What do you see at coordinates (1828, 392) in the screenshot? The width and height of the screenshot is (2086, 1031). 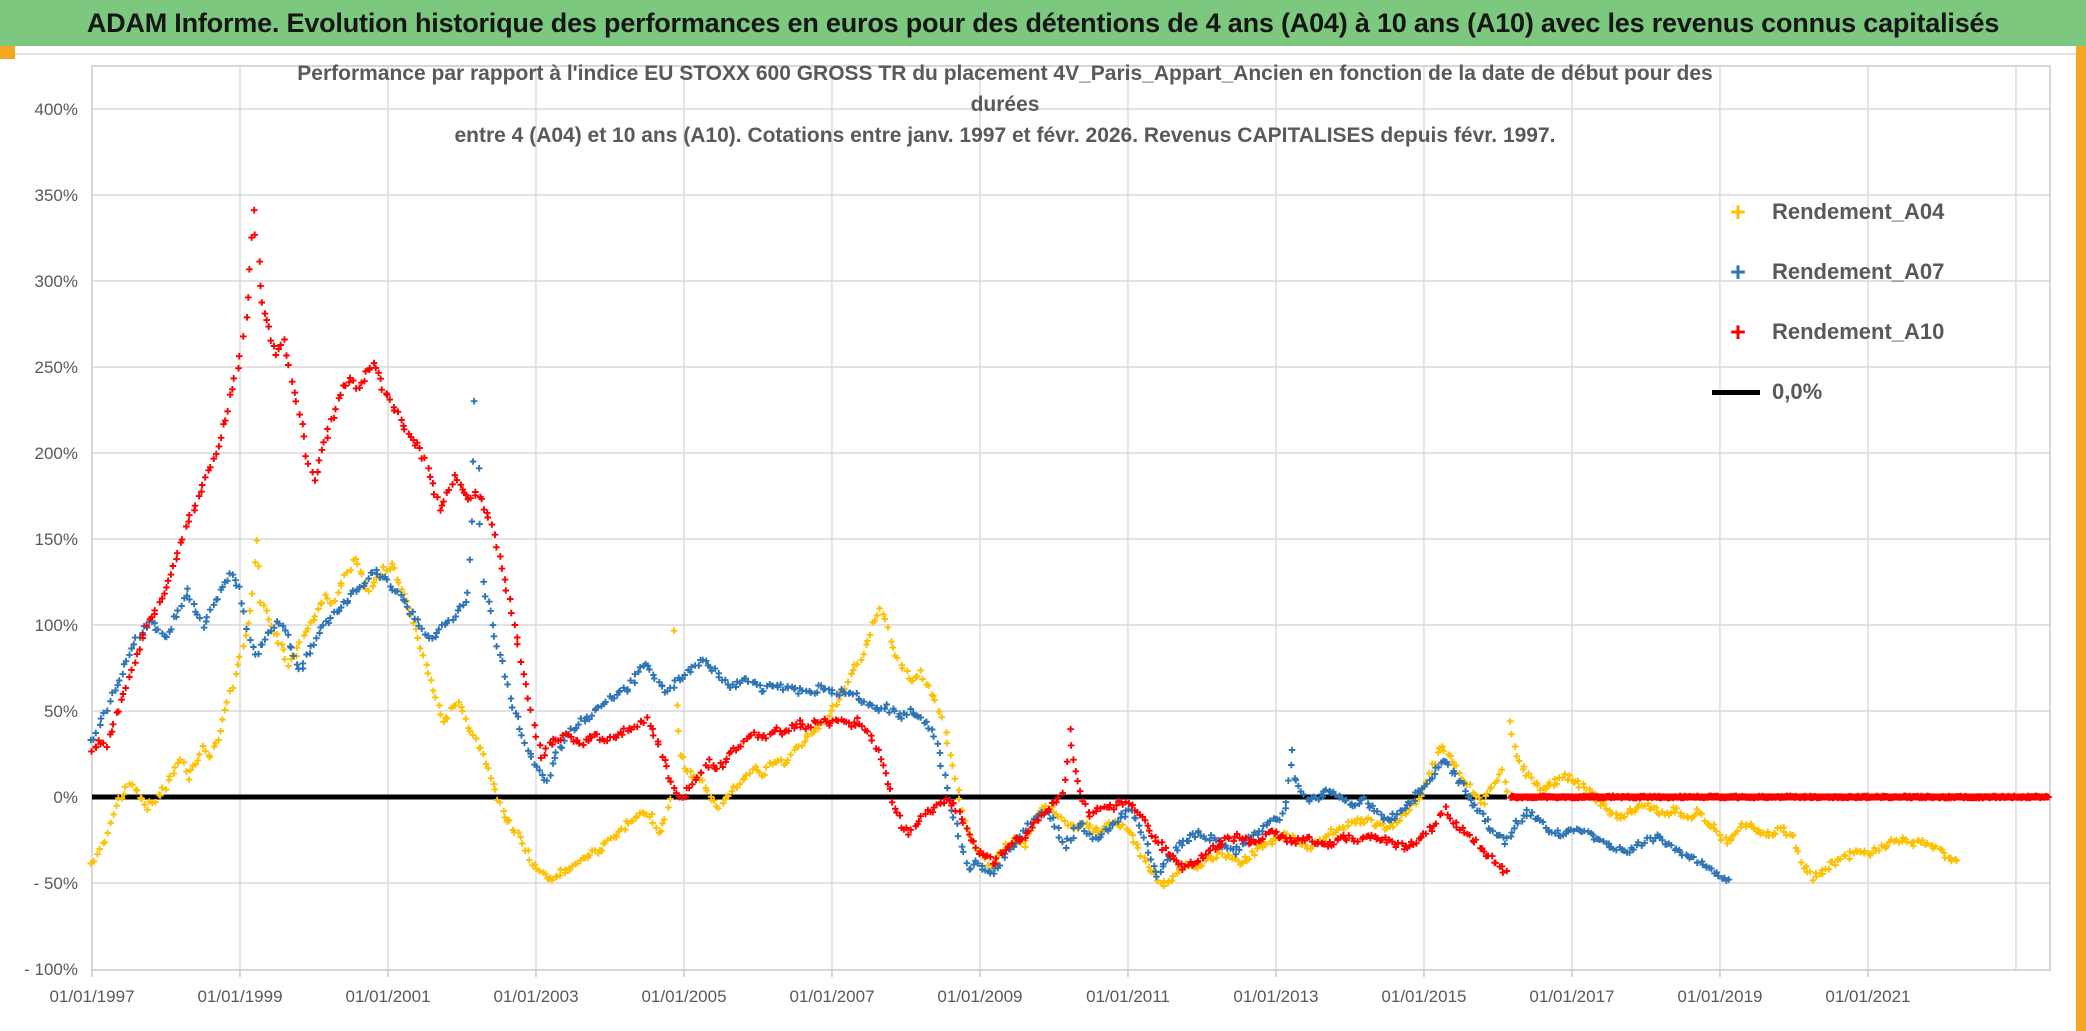 I see `legend-item-zero-line: 0,0%` at bounding box center [1828, 392].